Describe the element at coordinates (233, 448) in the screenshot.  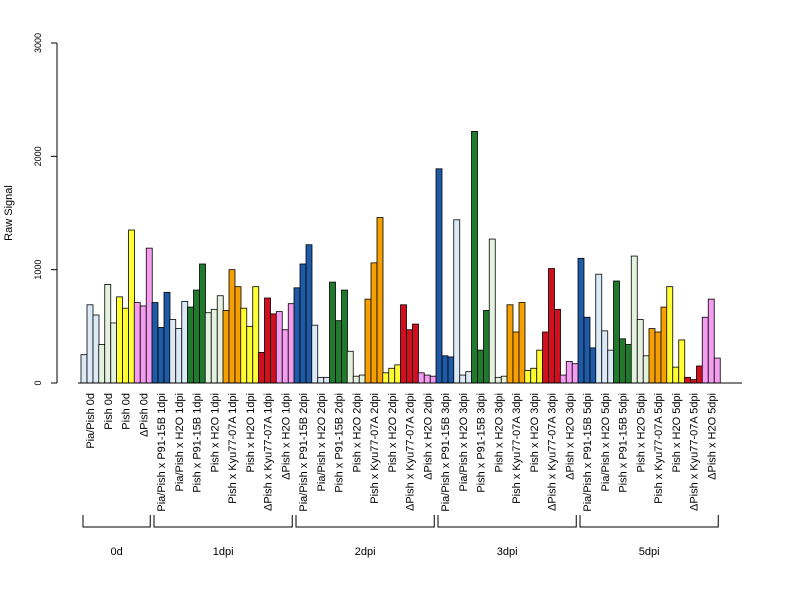
I see `x-tick-label: Pish x Kyu77-07A 1dpi` at that location.